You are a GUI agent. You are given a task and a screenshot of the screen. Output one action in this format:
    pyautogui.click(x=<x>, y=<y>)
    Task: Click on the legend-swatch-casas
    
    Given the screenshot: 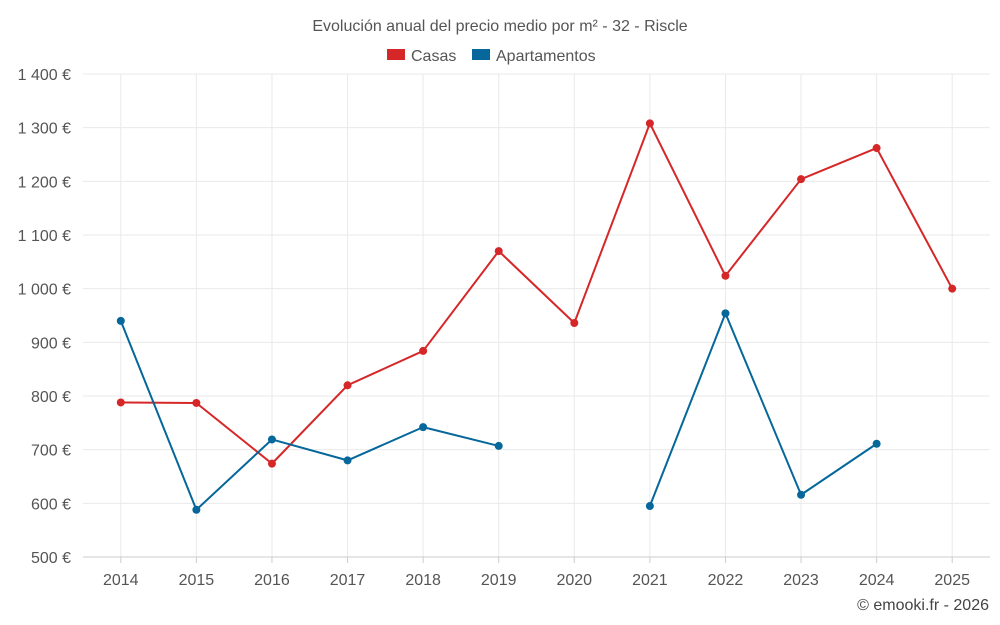 What is the action you would take?
    pyautogui.click(x=396, y=54)
    